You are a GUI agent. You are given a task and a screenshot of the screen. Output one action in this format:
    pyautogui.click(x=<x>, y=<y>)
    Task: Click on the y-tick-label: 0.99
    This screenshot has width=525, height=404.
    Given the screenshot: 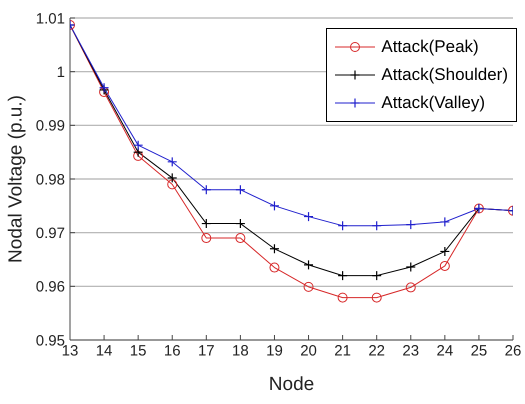 What is the action you would take?
    pyautogui.click(x=50, y=126)
    